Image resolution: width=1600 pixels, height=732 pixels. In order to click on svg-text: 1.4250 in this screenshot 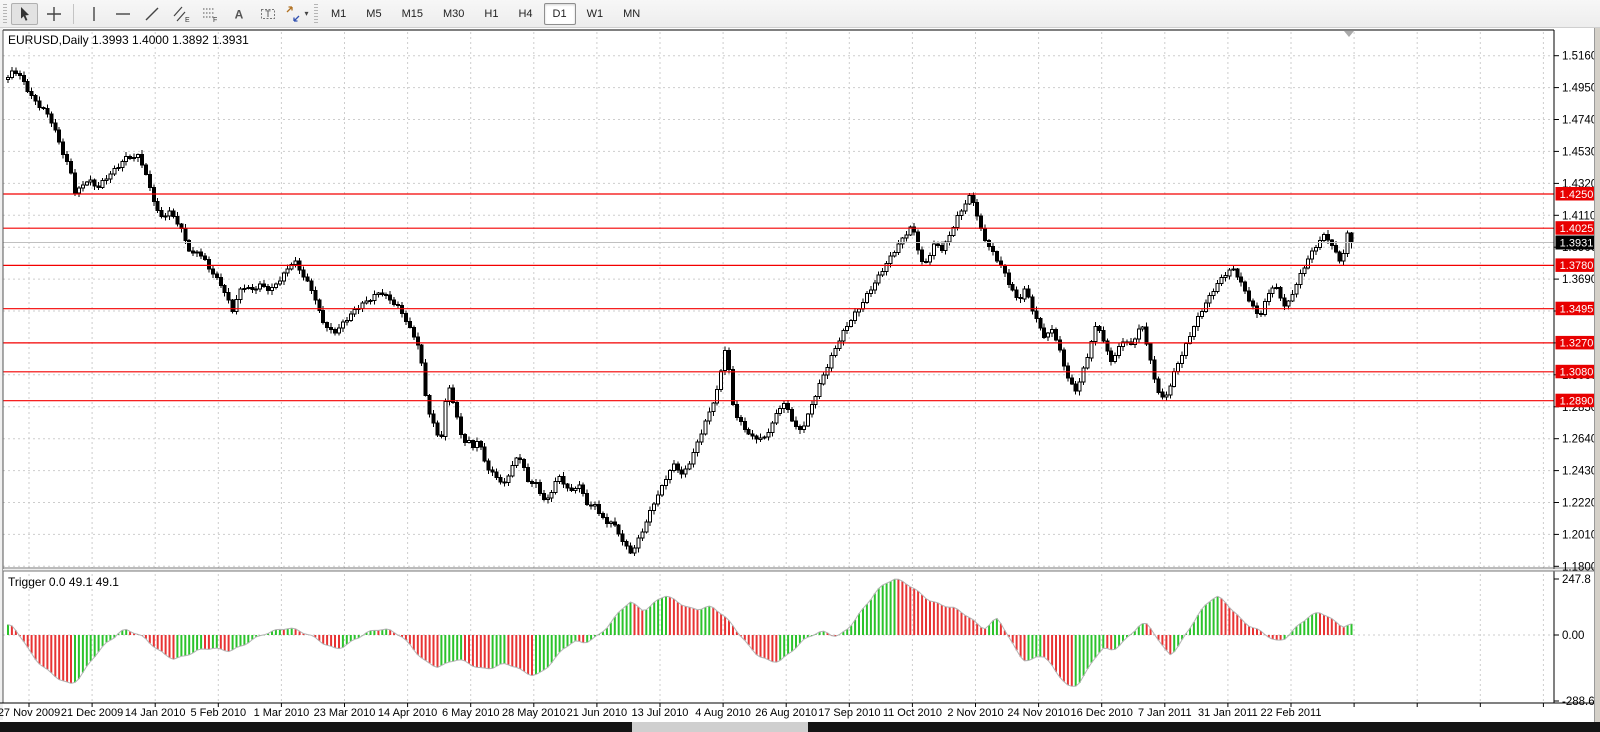, I will do `click(1577, 195)`.